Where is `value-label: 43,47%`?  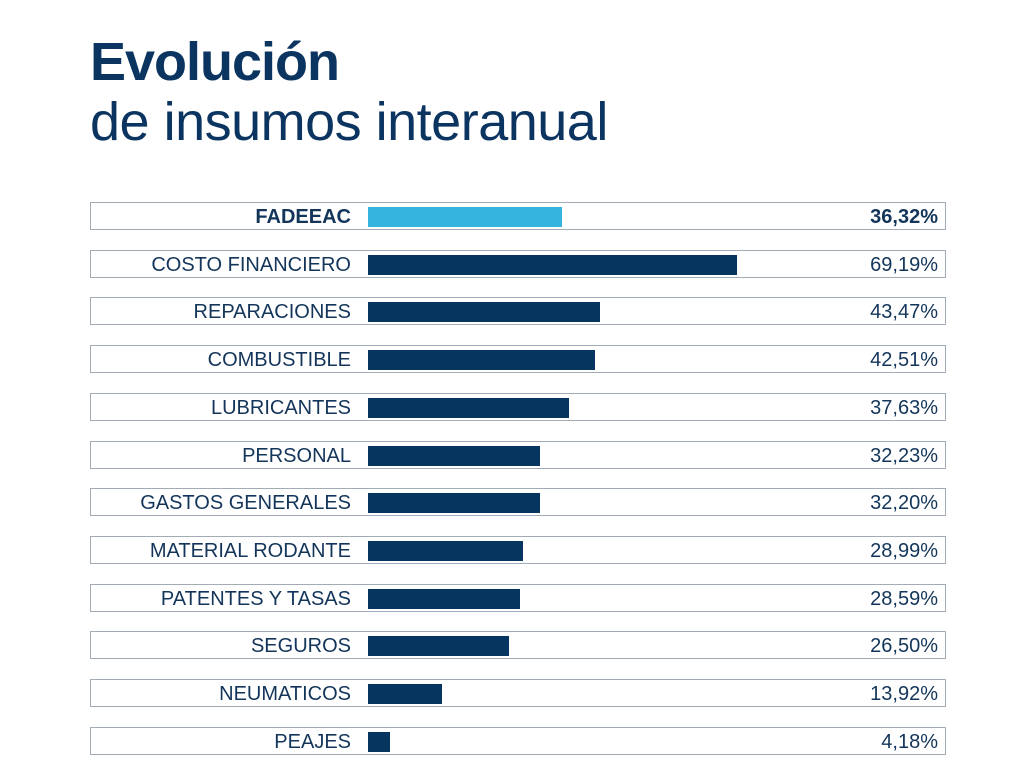 value-label: 43,47% is located at coordinates (904, 312).